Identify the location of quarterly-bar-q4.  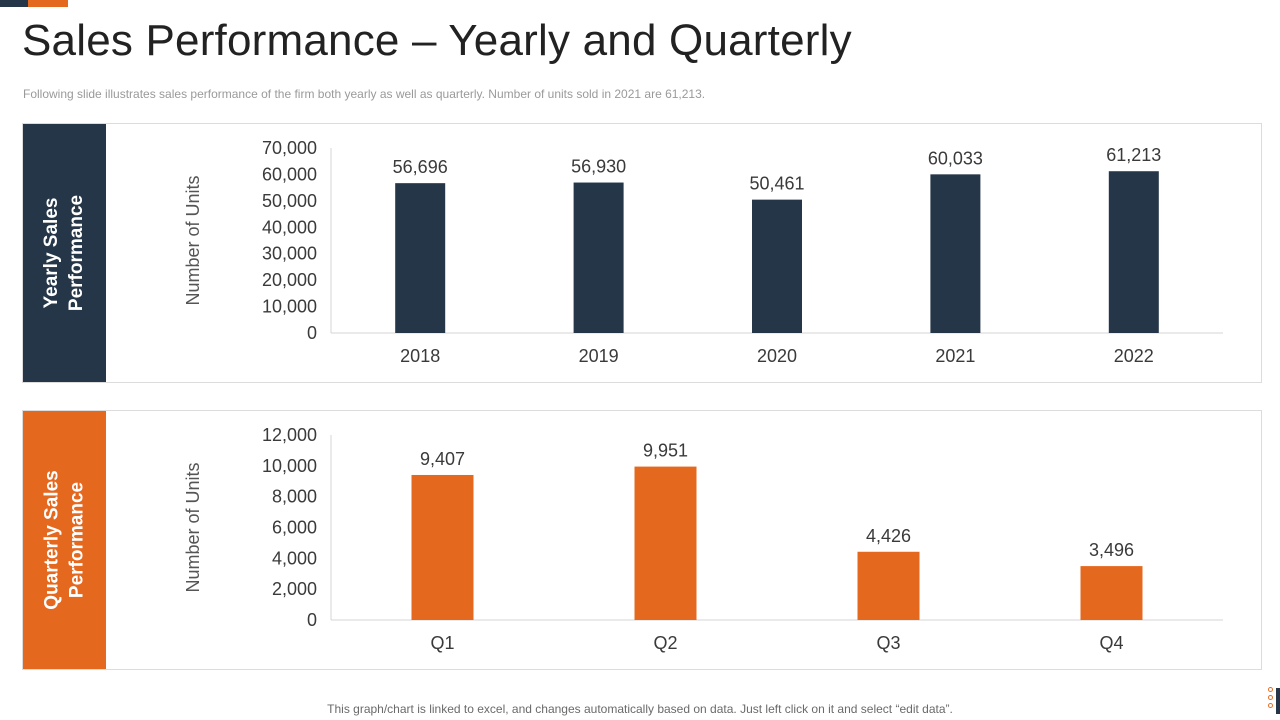
(1111, 593).